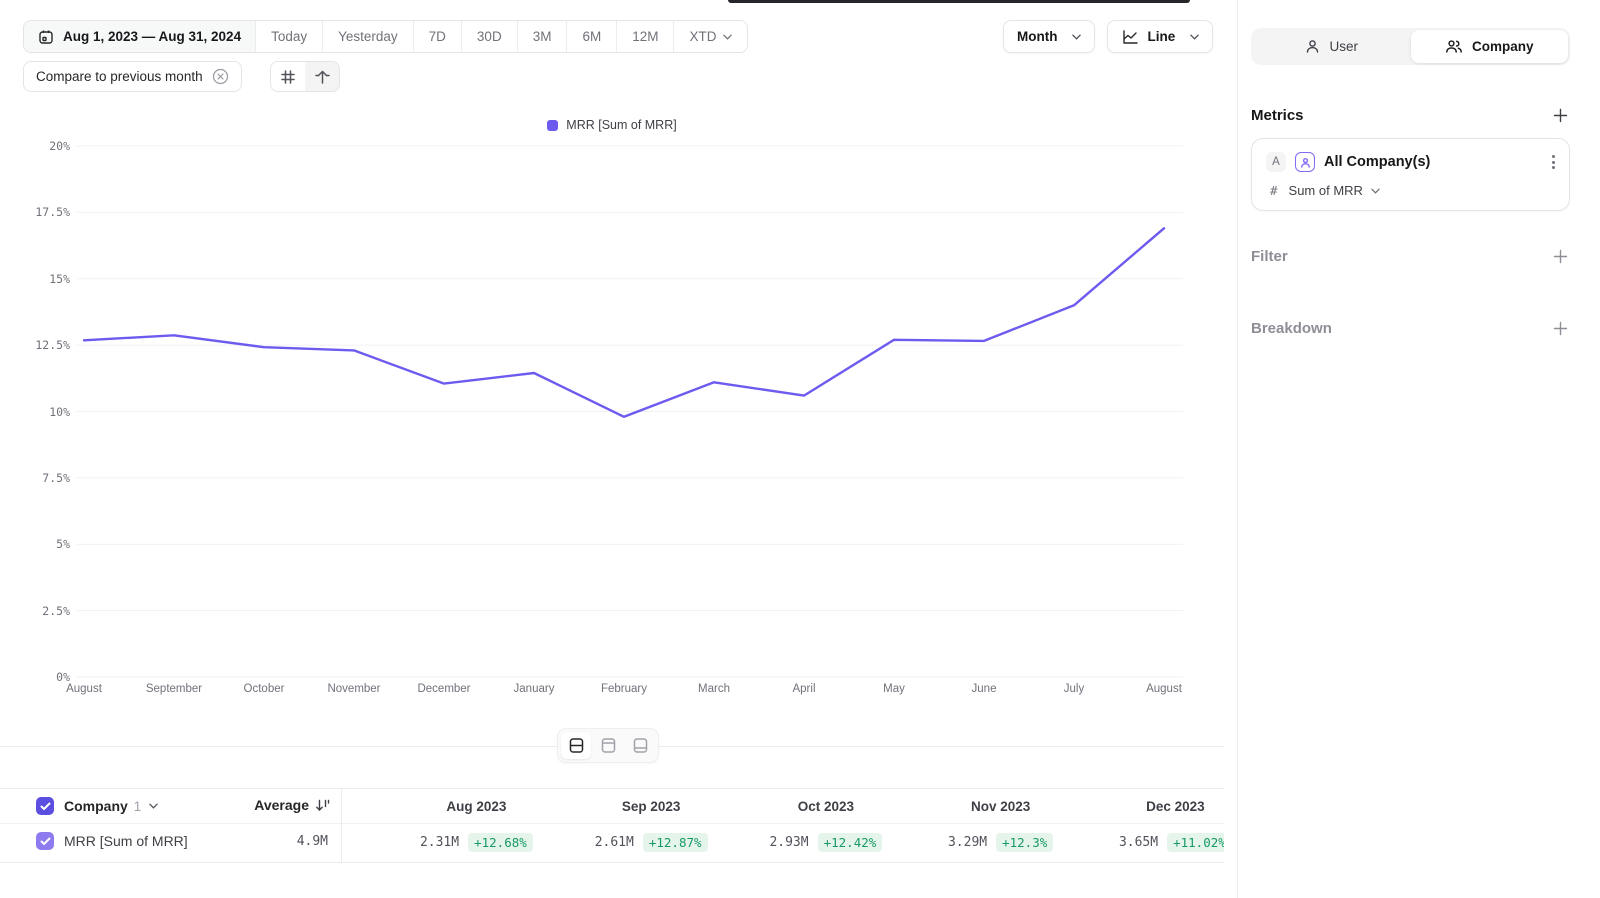 Image resolution: width=1600 pixels, height=898 pixels. Describe the element at coordinates (651, 842) in the screenshot. I see `table-cell: 2.61M +12.87%` at that location.